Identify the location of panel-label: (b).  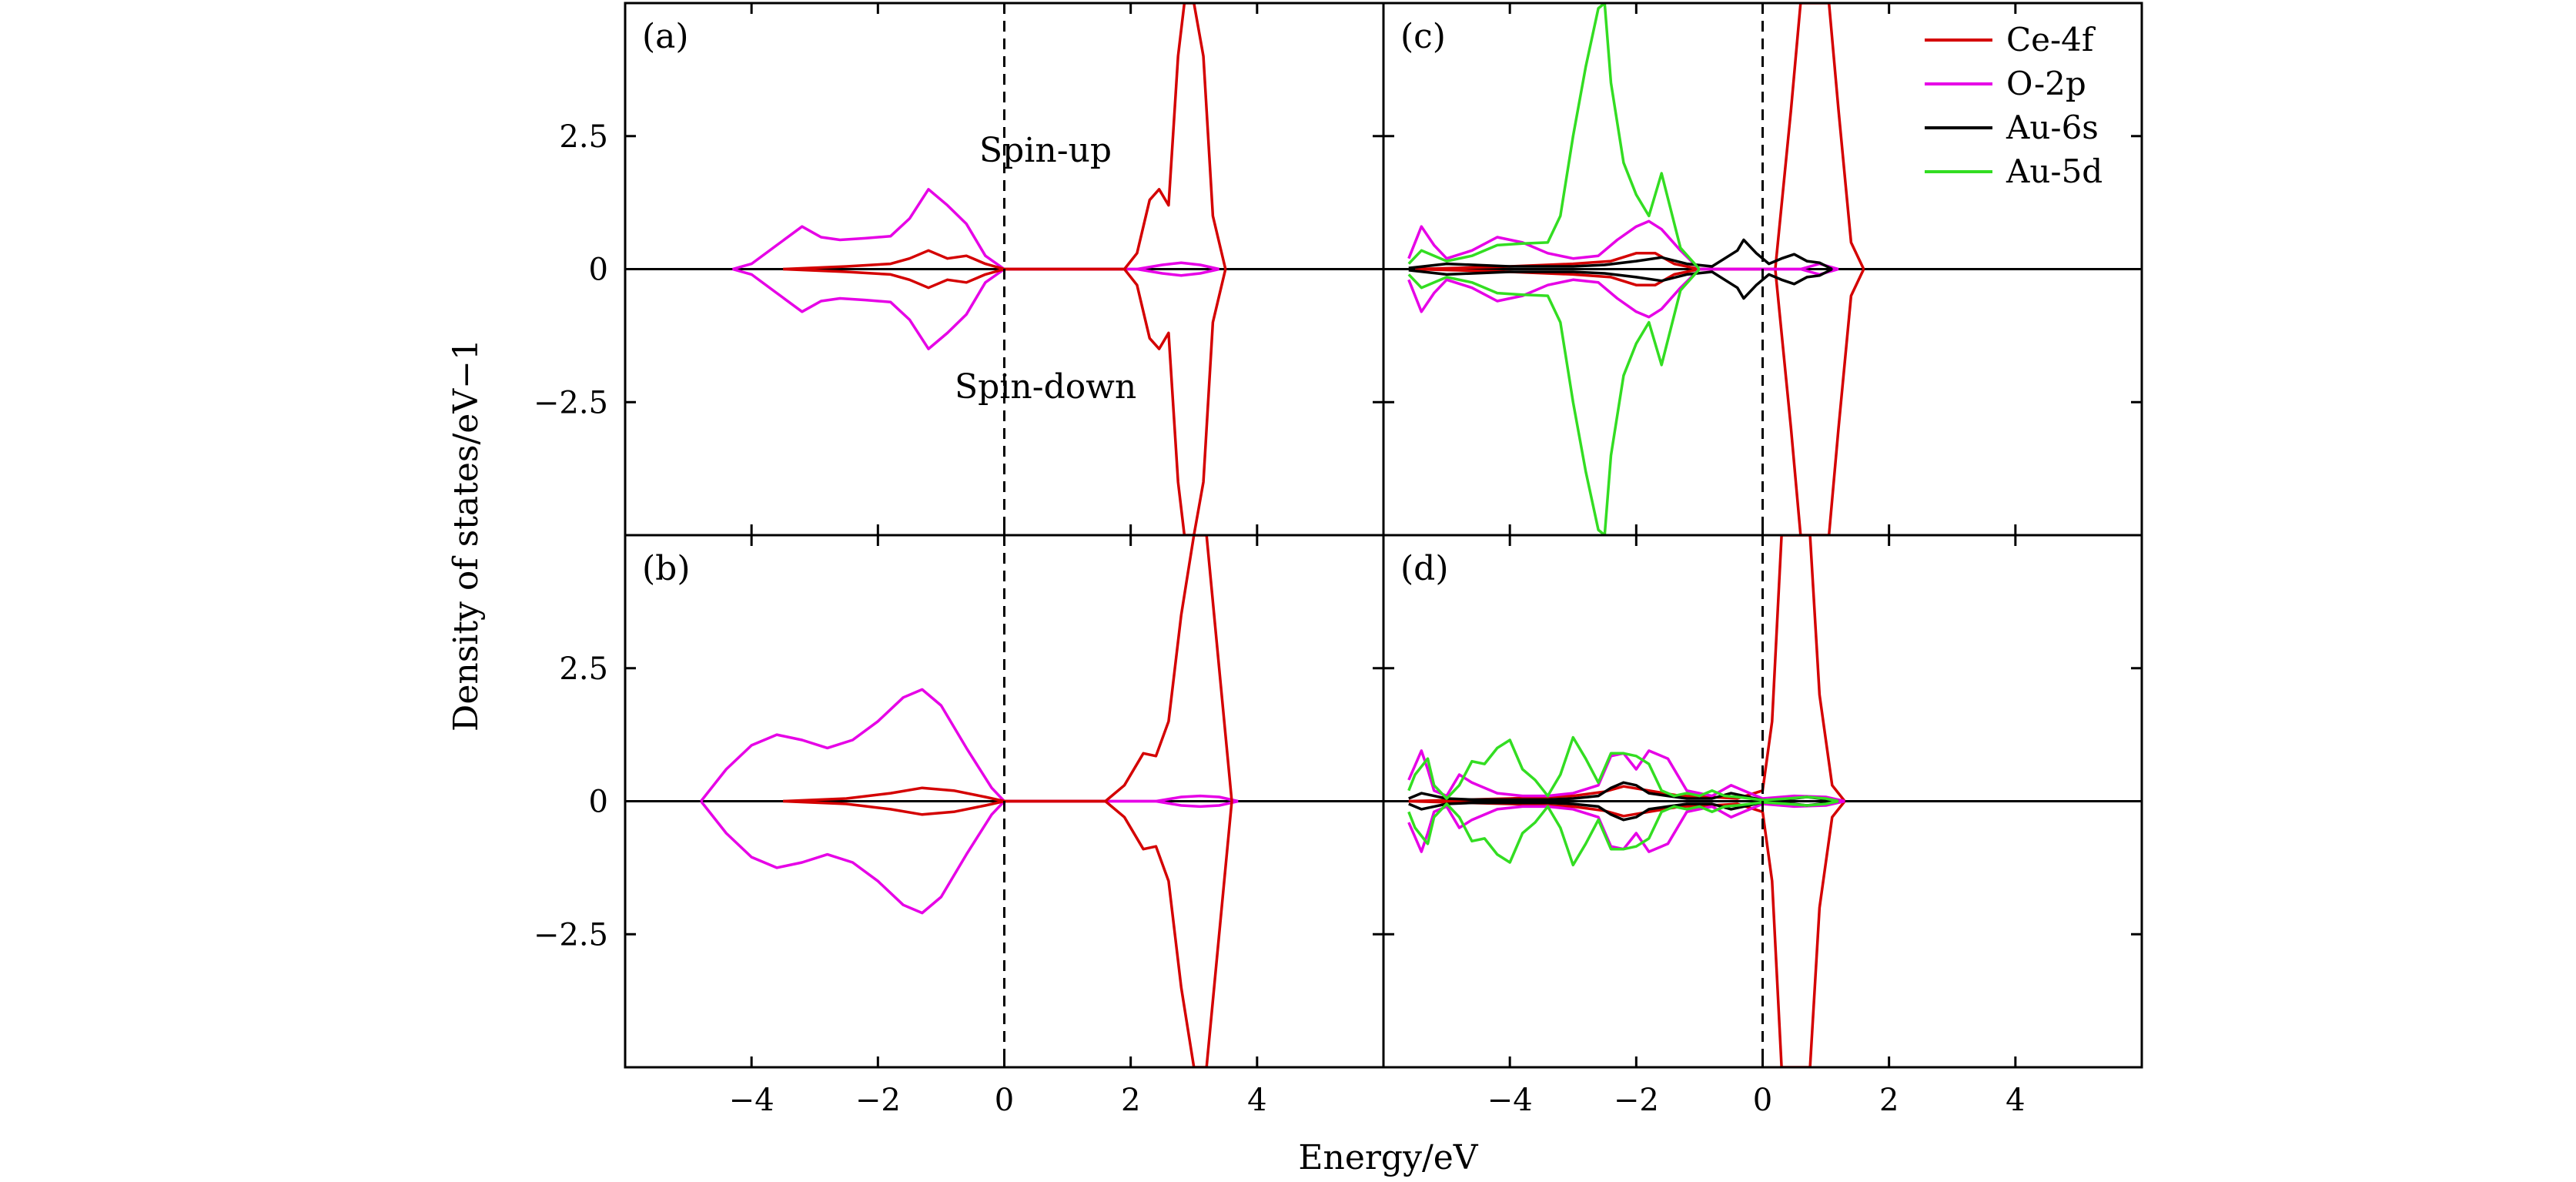
(667, 568).